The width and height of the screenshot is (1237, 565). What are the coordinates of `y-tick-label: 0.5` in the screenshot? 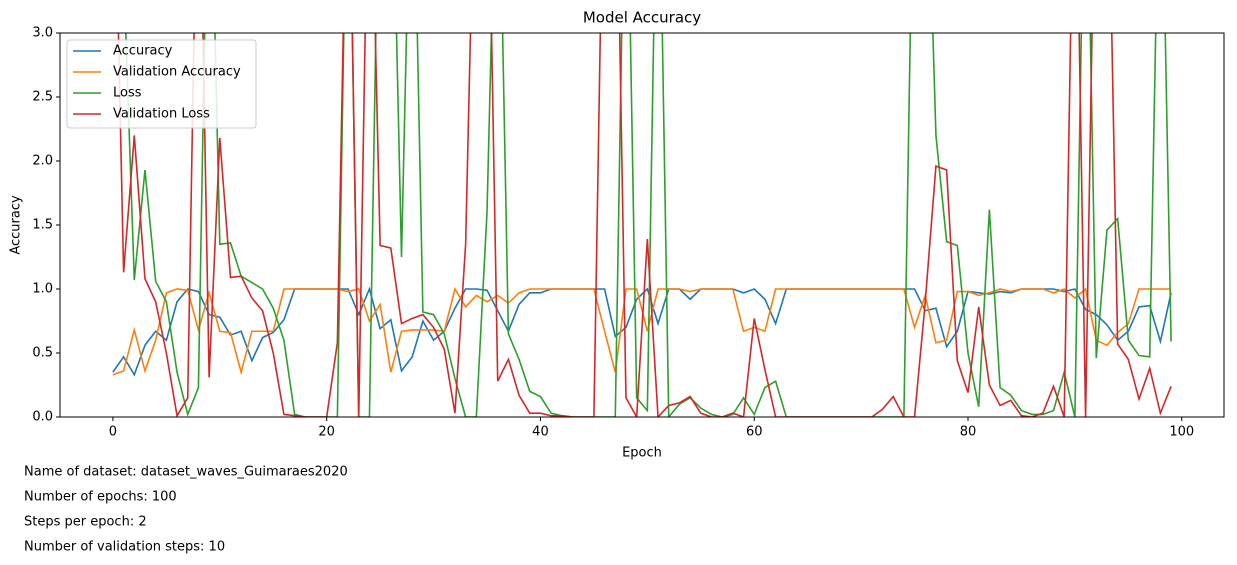 It's located at (42, 353).